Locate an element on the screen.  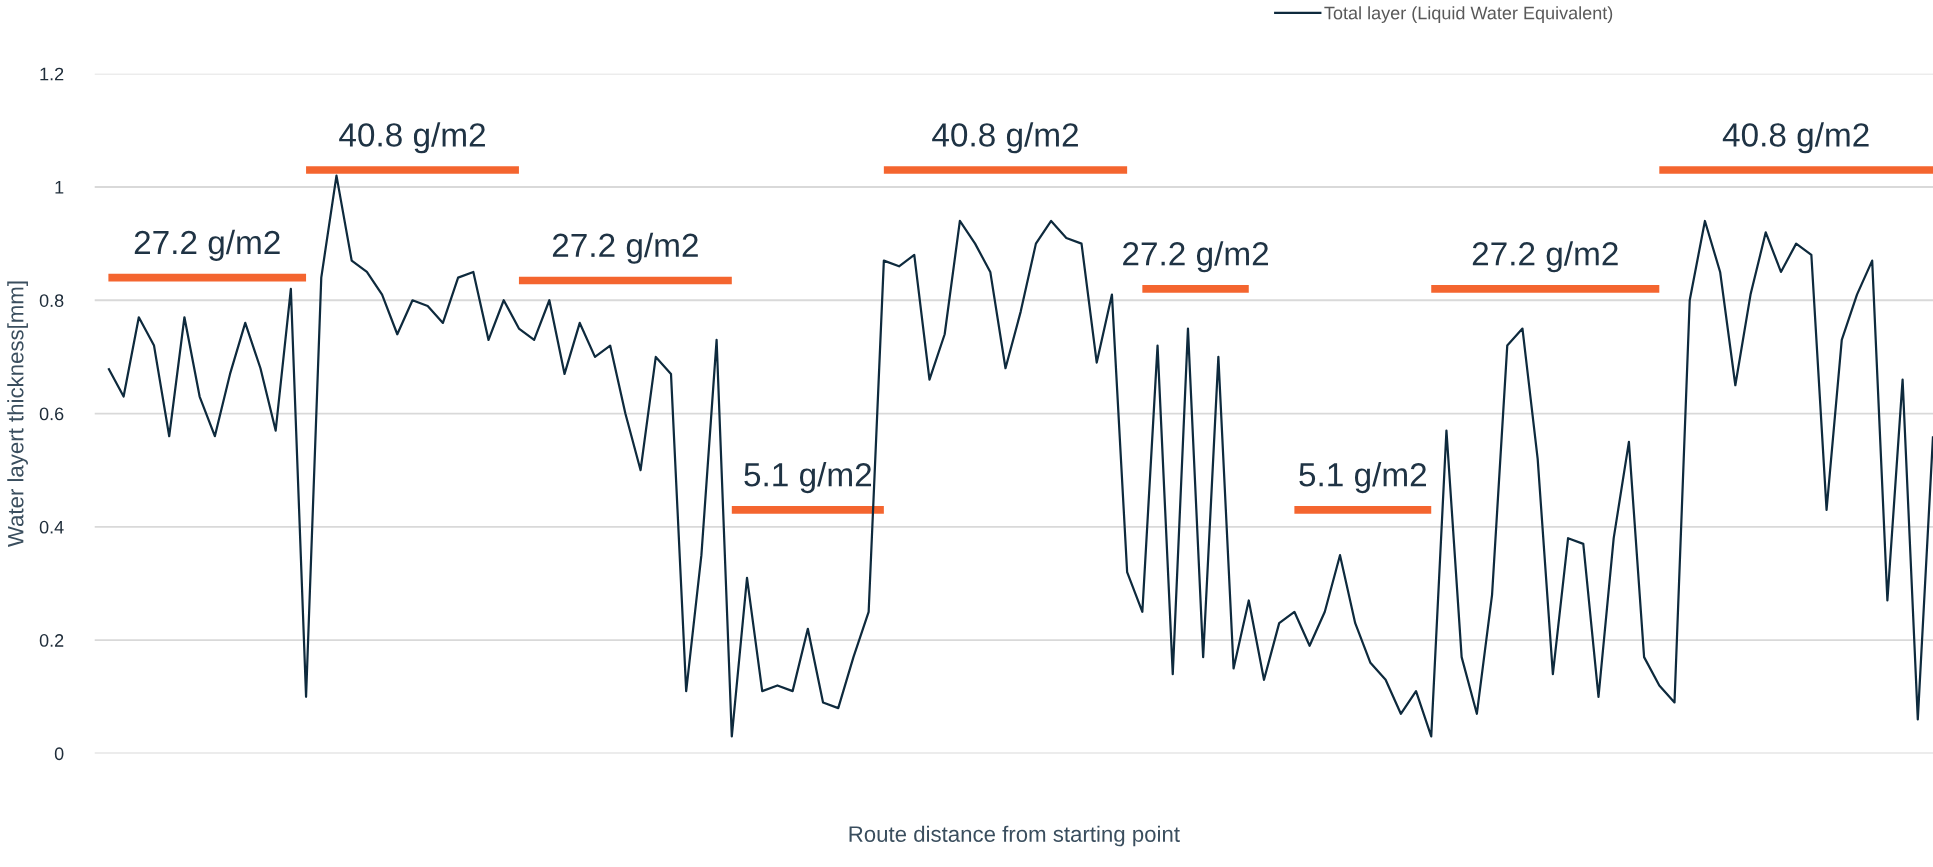
y-tick-label: 0 is located at coordinates (59, 754).